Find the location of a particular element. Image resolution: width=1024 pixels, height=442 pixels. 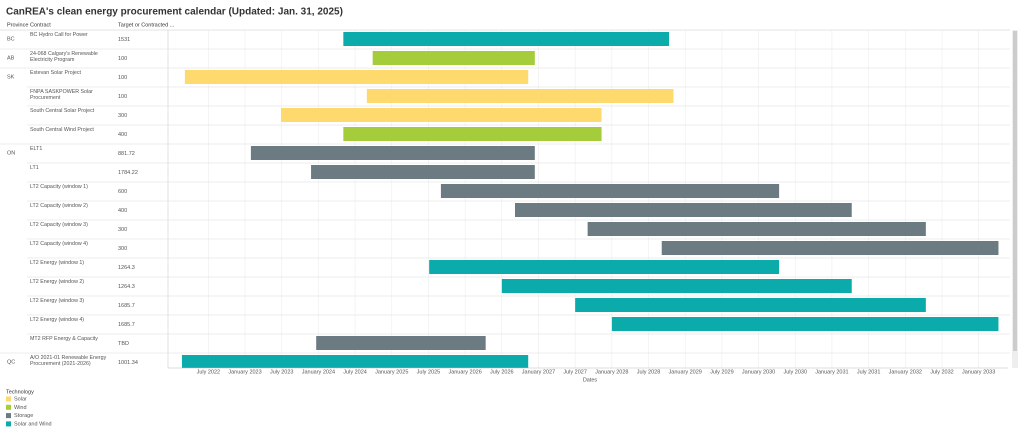

contract-text: South Central Wind Project is located at coordinates (62, 130).